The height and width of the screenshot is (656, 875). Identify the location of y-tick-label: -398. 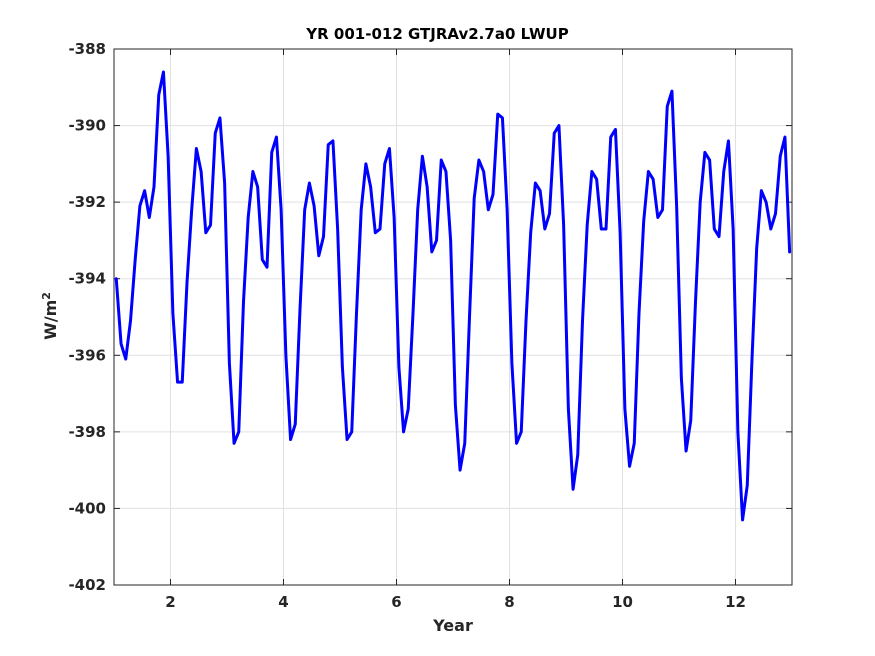
(87, 432).